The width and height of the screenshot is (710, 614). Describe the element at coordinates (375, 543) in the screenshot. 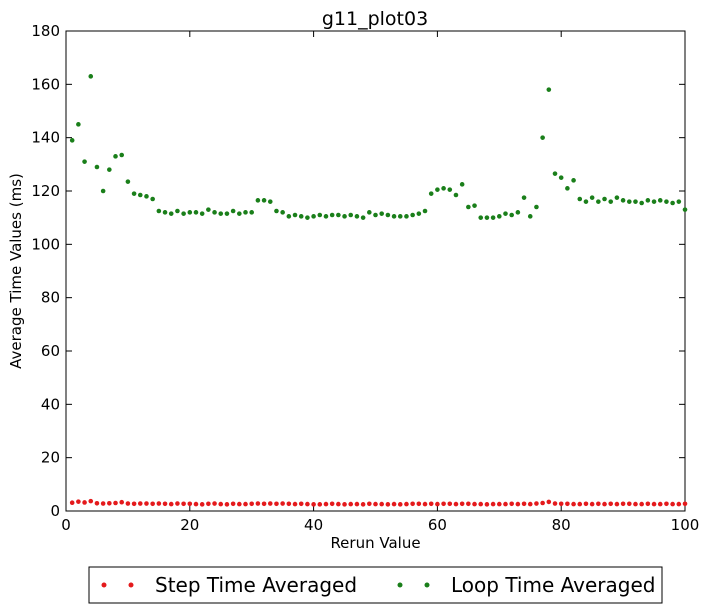

I see `x-axis-label: Rerun Value` at that location.